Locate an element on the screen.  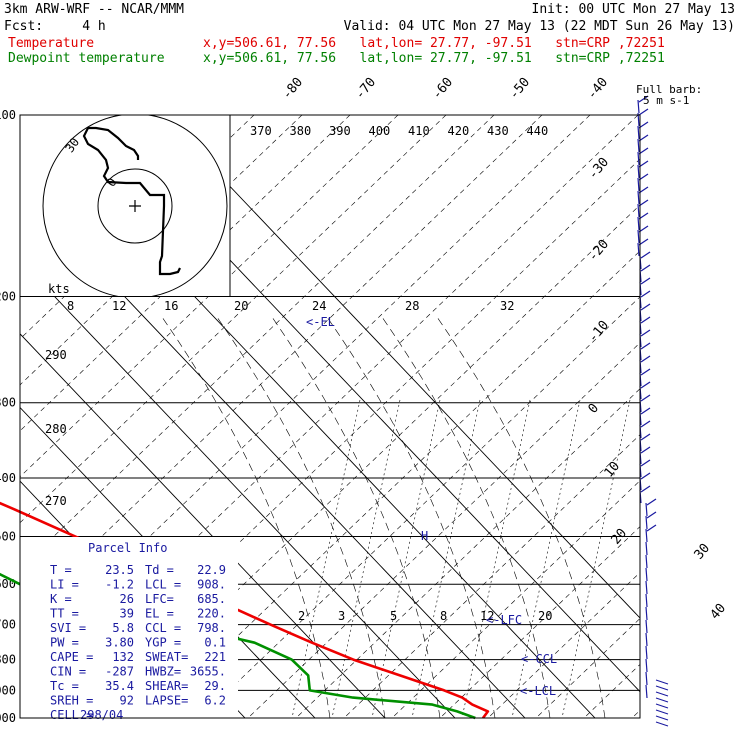
model-title: 3km ARW-WRF -- NCAR/MMM is located at coordinates (94, 9).